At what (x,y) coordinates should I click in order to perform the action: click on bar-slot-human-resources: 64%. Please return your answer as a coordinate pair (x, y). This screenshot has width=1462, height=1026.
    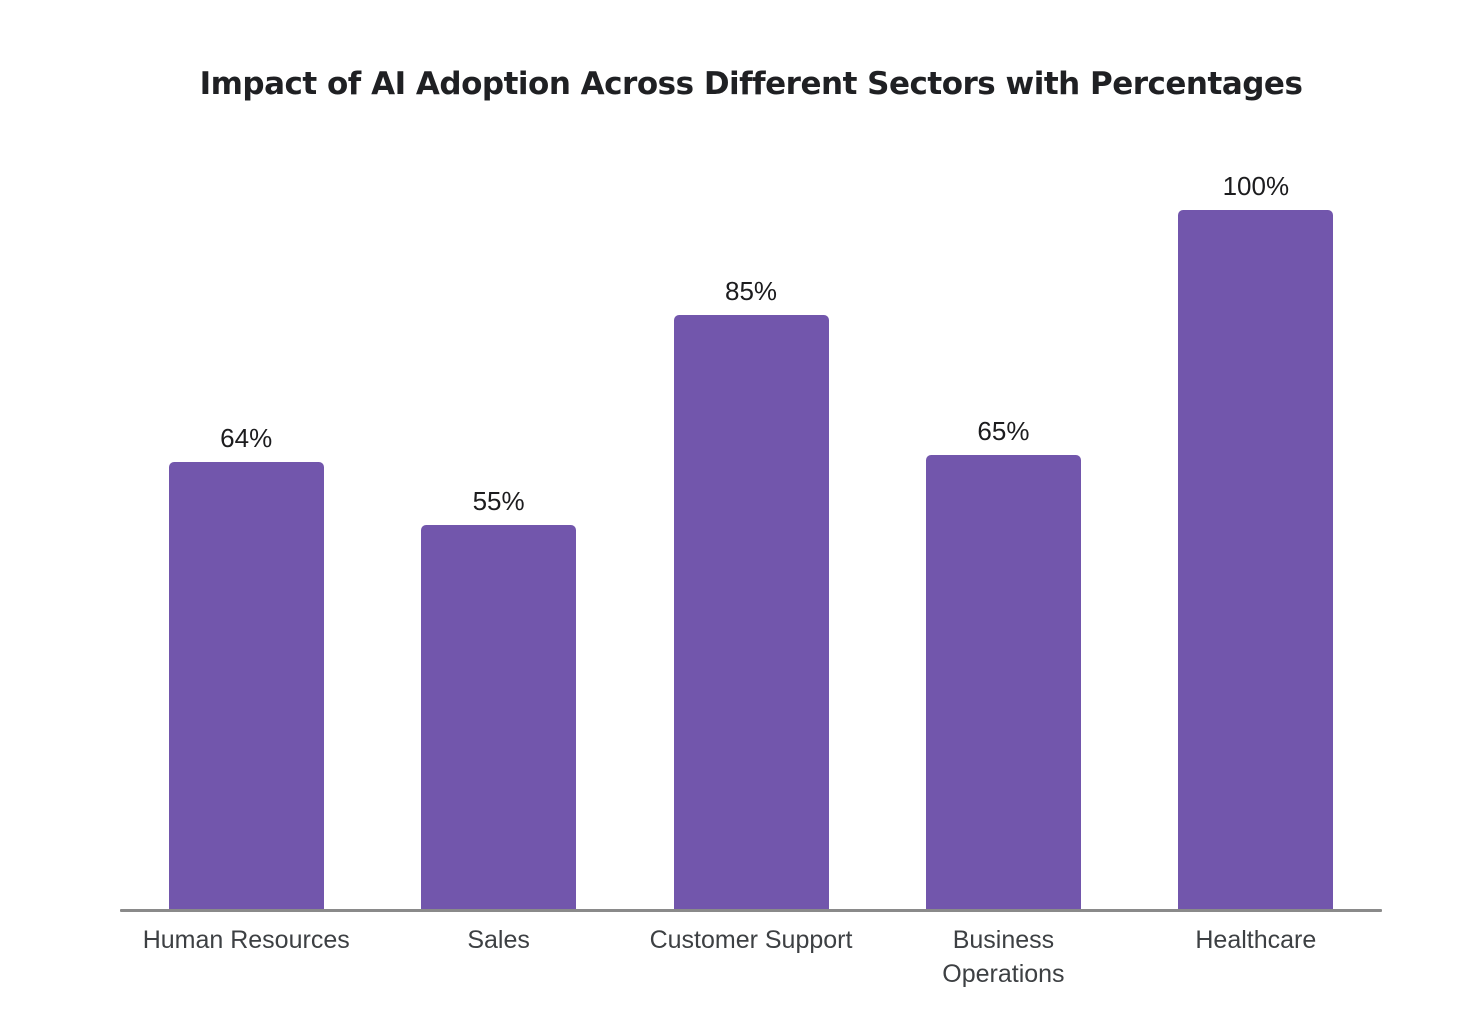
    Looking at the image, I should click on (246, 560).